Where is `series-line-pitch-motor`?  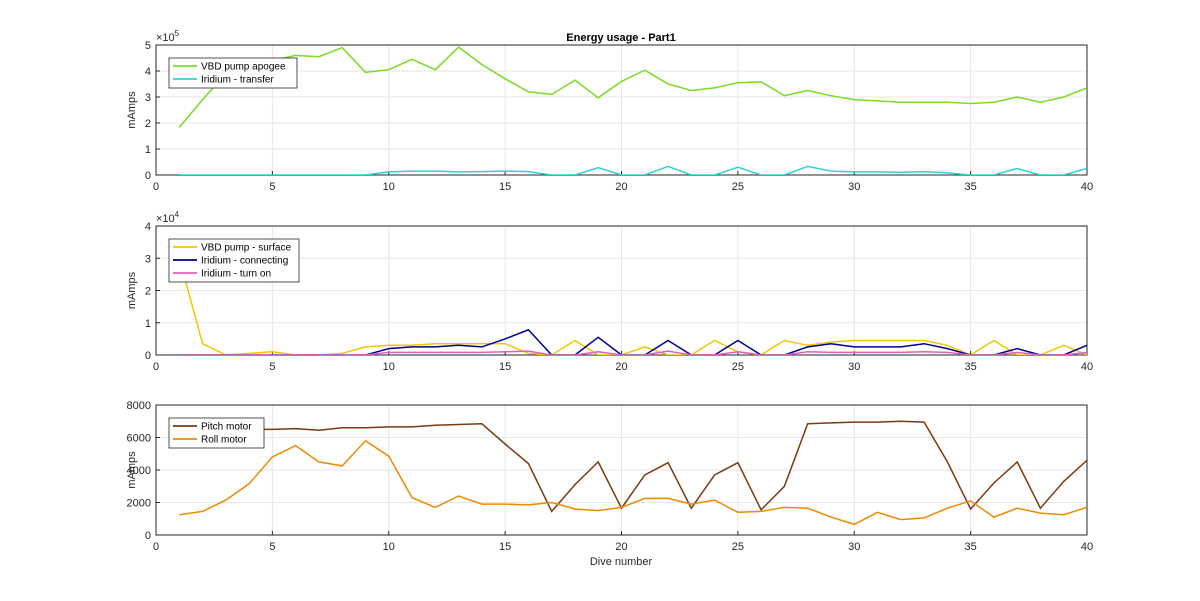 series-line-pitch-motor is located at coordinates (633, 466).